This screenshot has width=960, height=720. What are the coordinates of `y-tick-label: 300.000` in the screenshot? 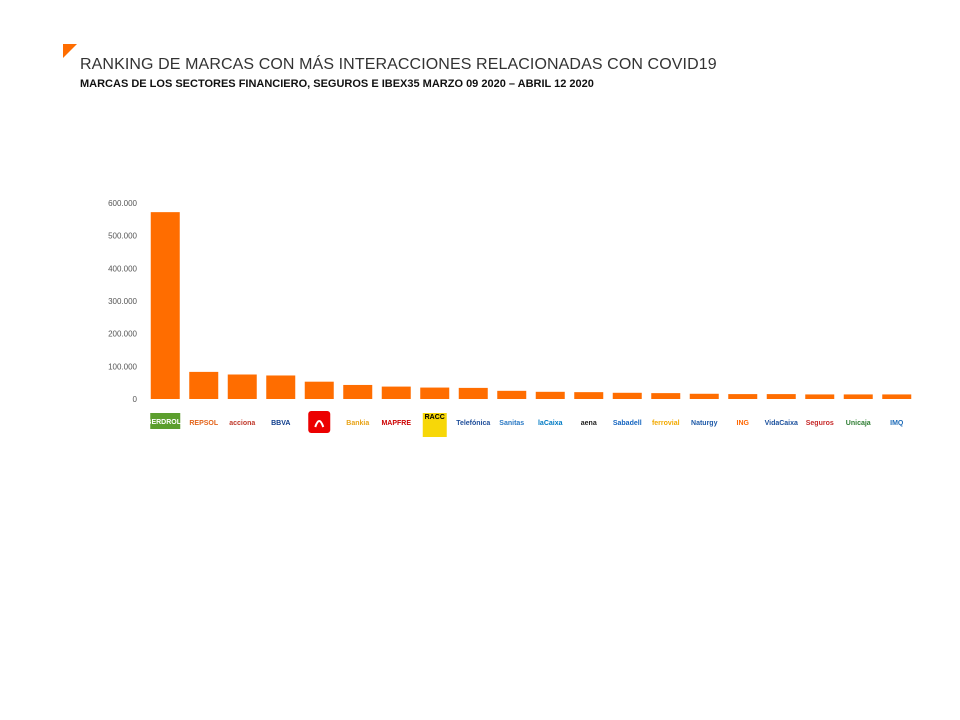 It's located at (122, 301).